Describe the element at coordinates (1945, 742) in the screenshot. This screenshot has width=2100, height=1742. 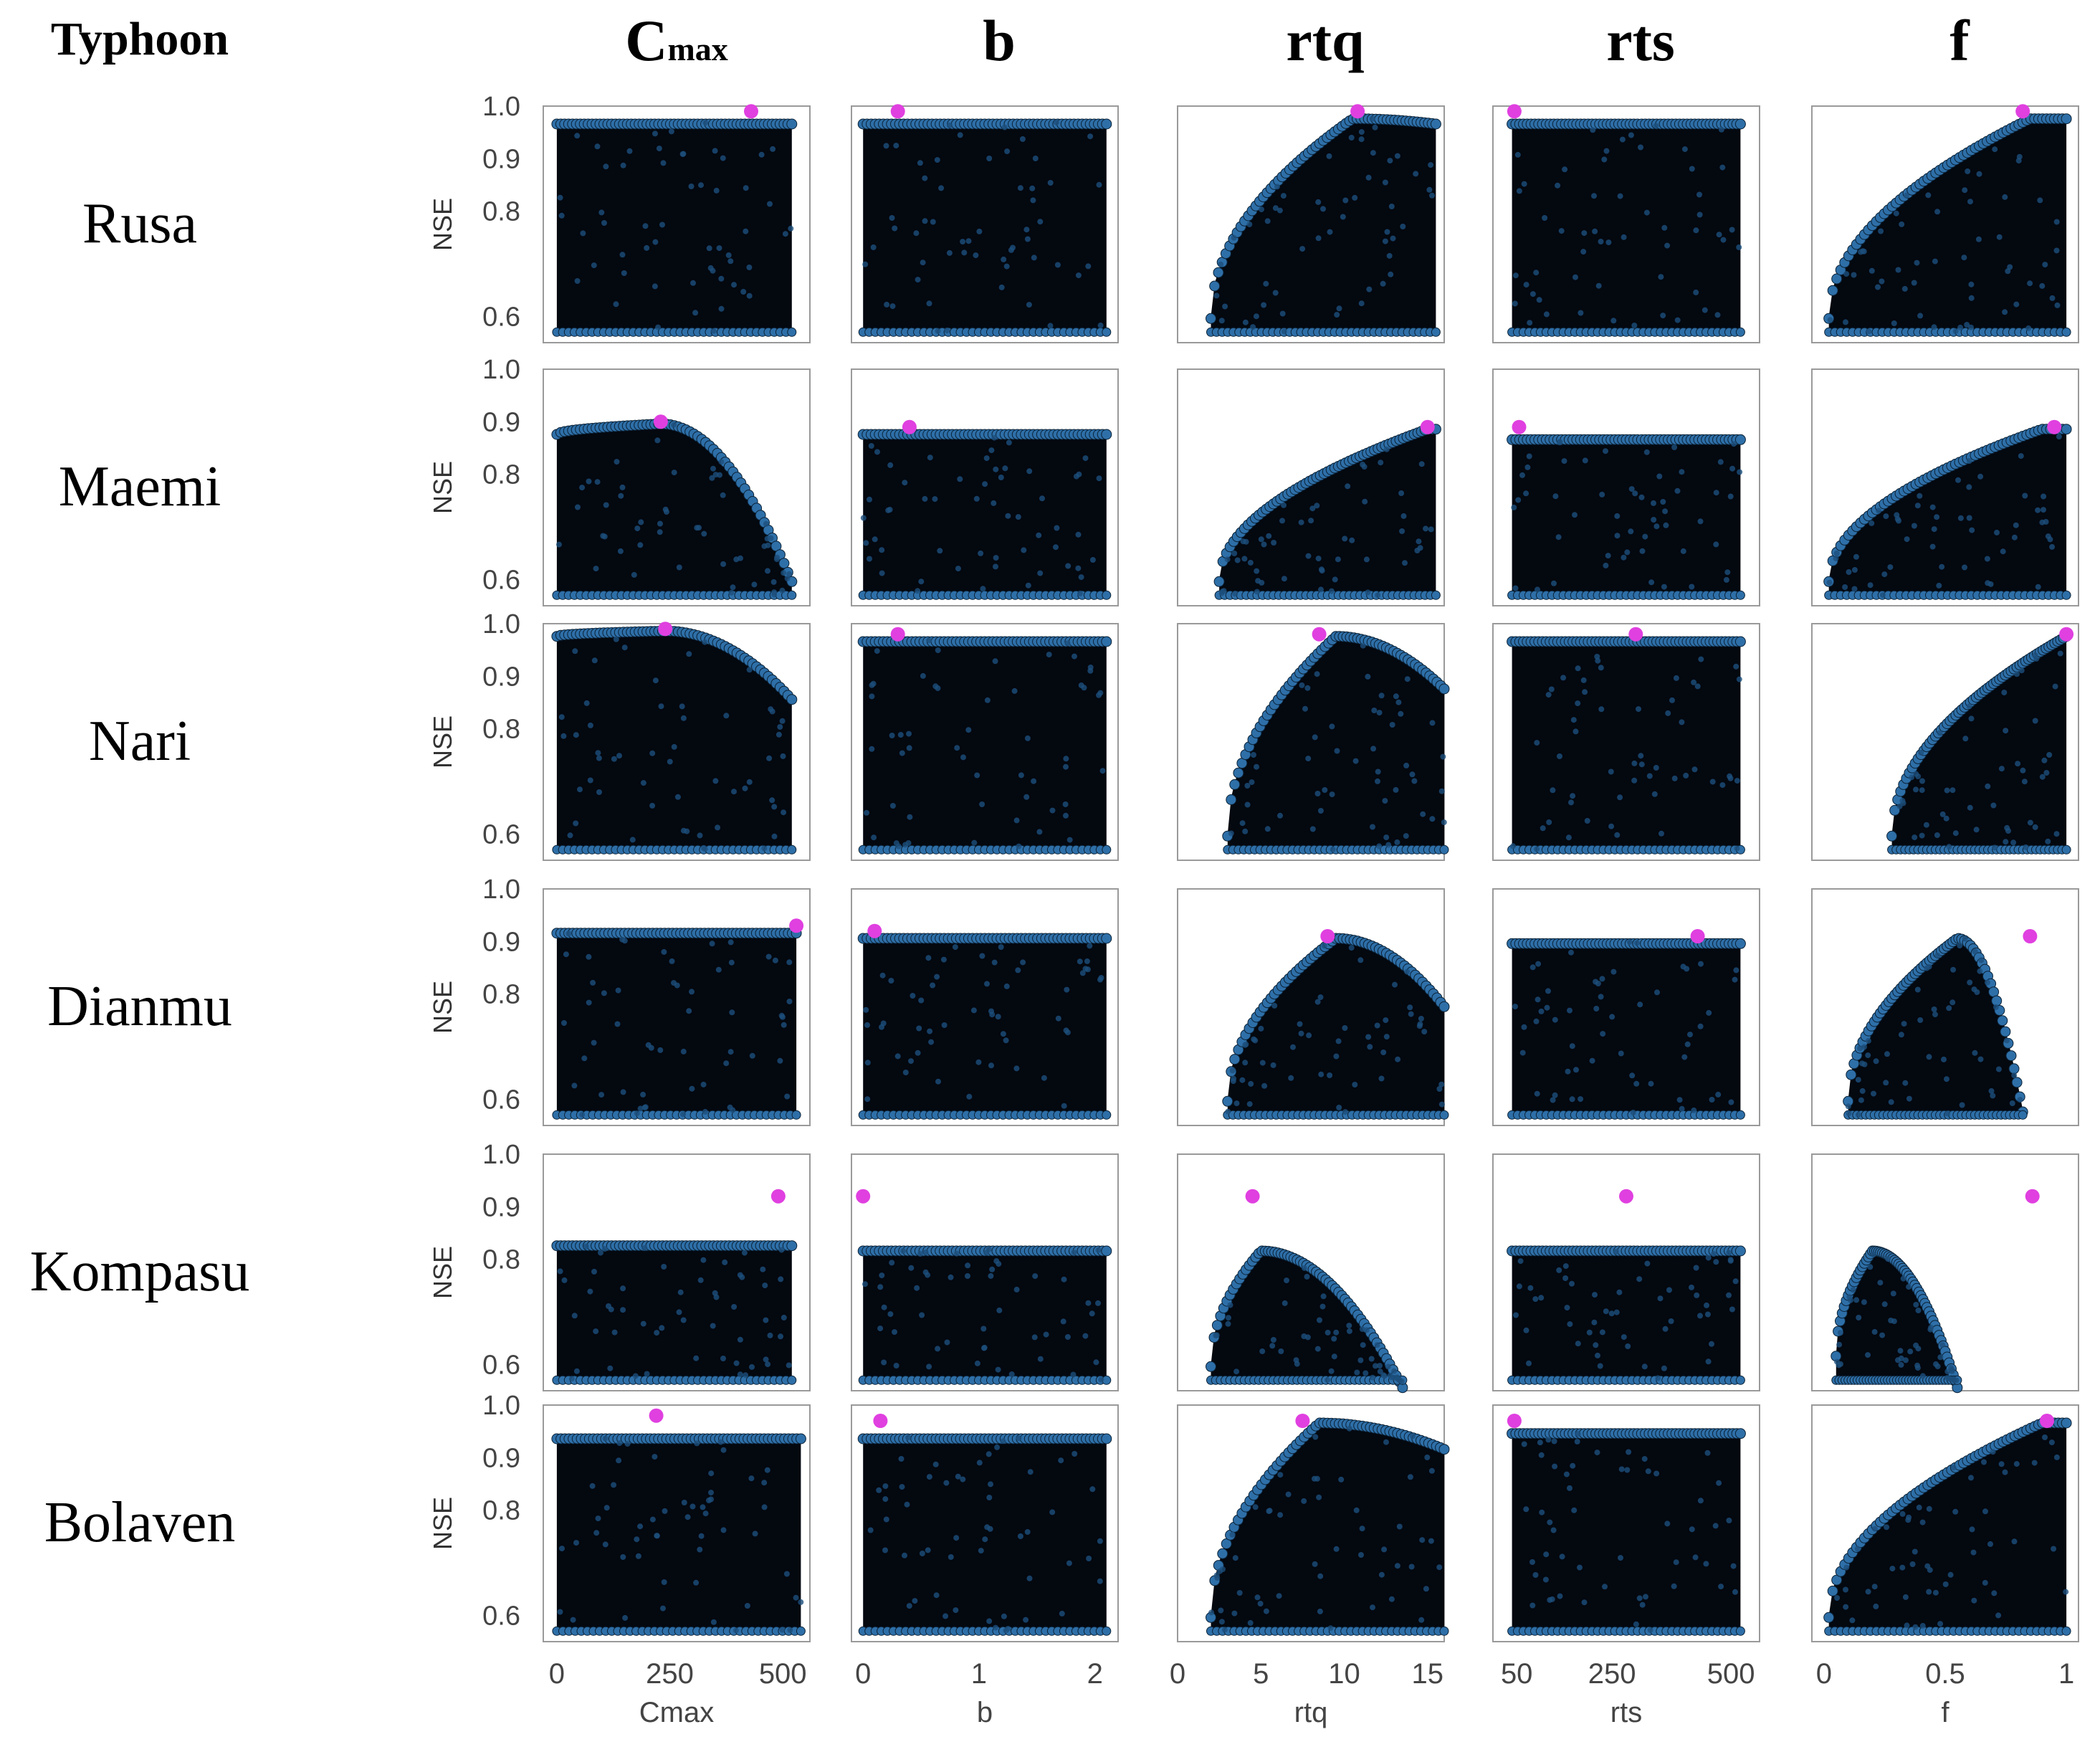
I see `panel-nari-f` at that location.